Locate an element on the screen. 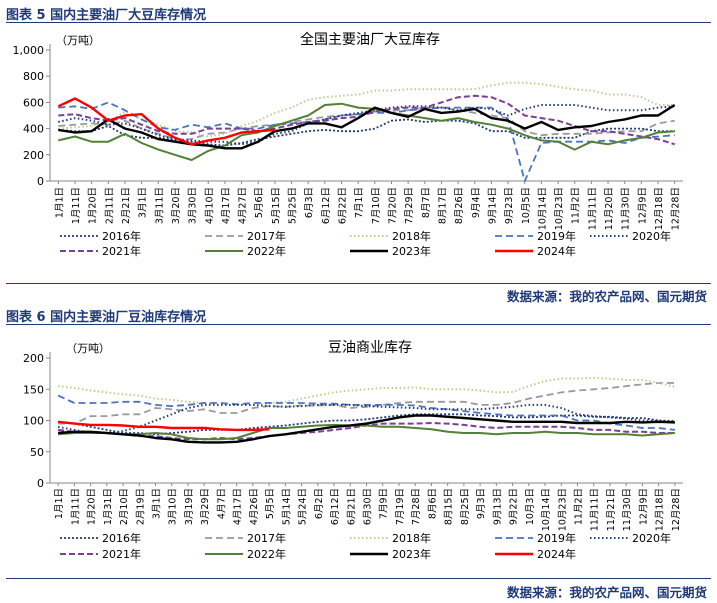 This screenshot has height=603, width=717. x-tick-label: 9月13日 is located at coordinates (497, 506).